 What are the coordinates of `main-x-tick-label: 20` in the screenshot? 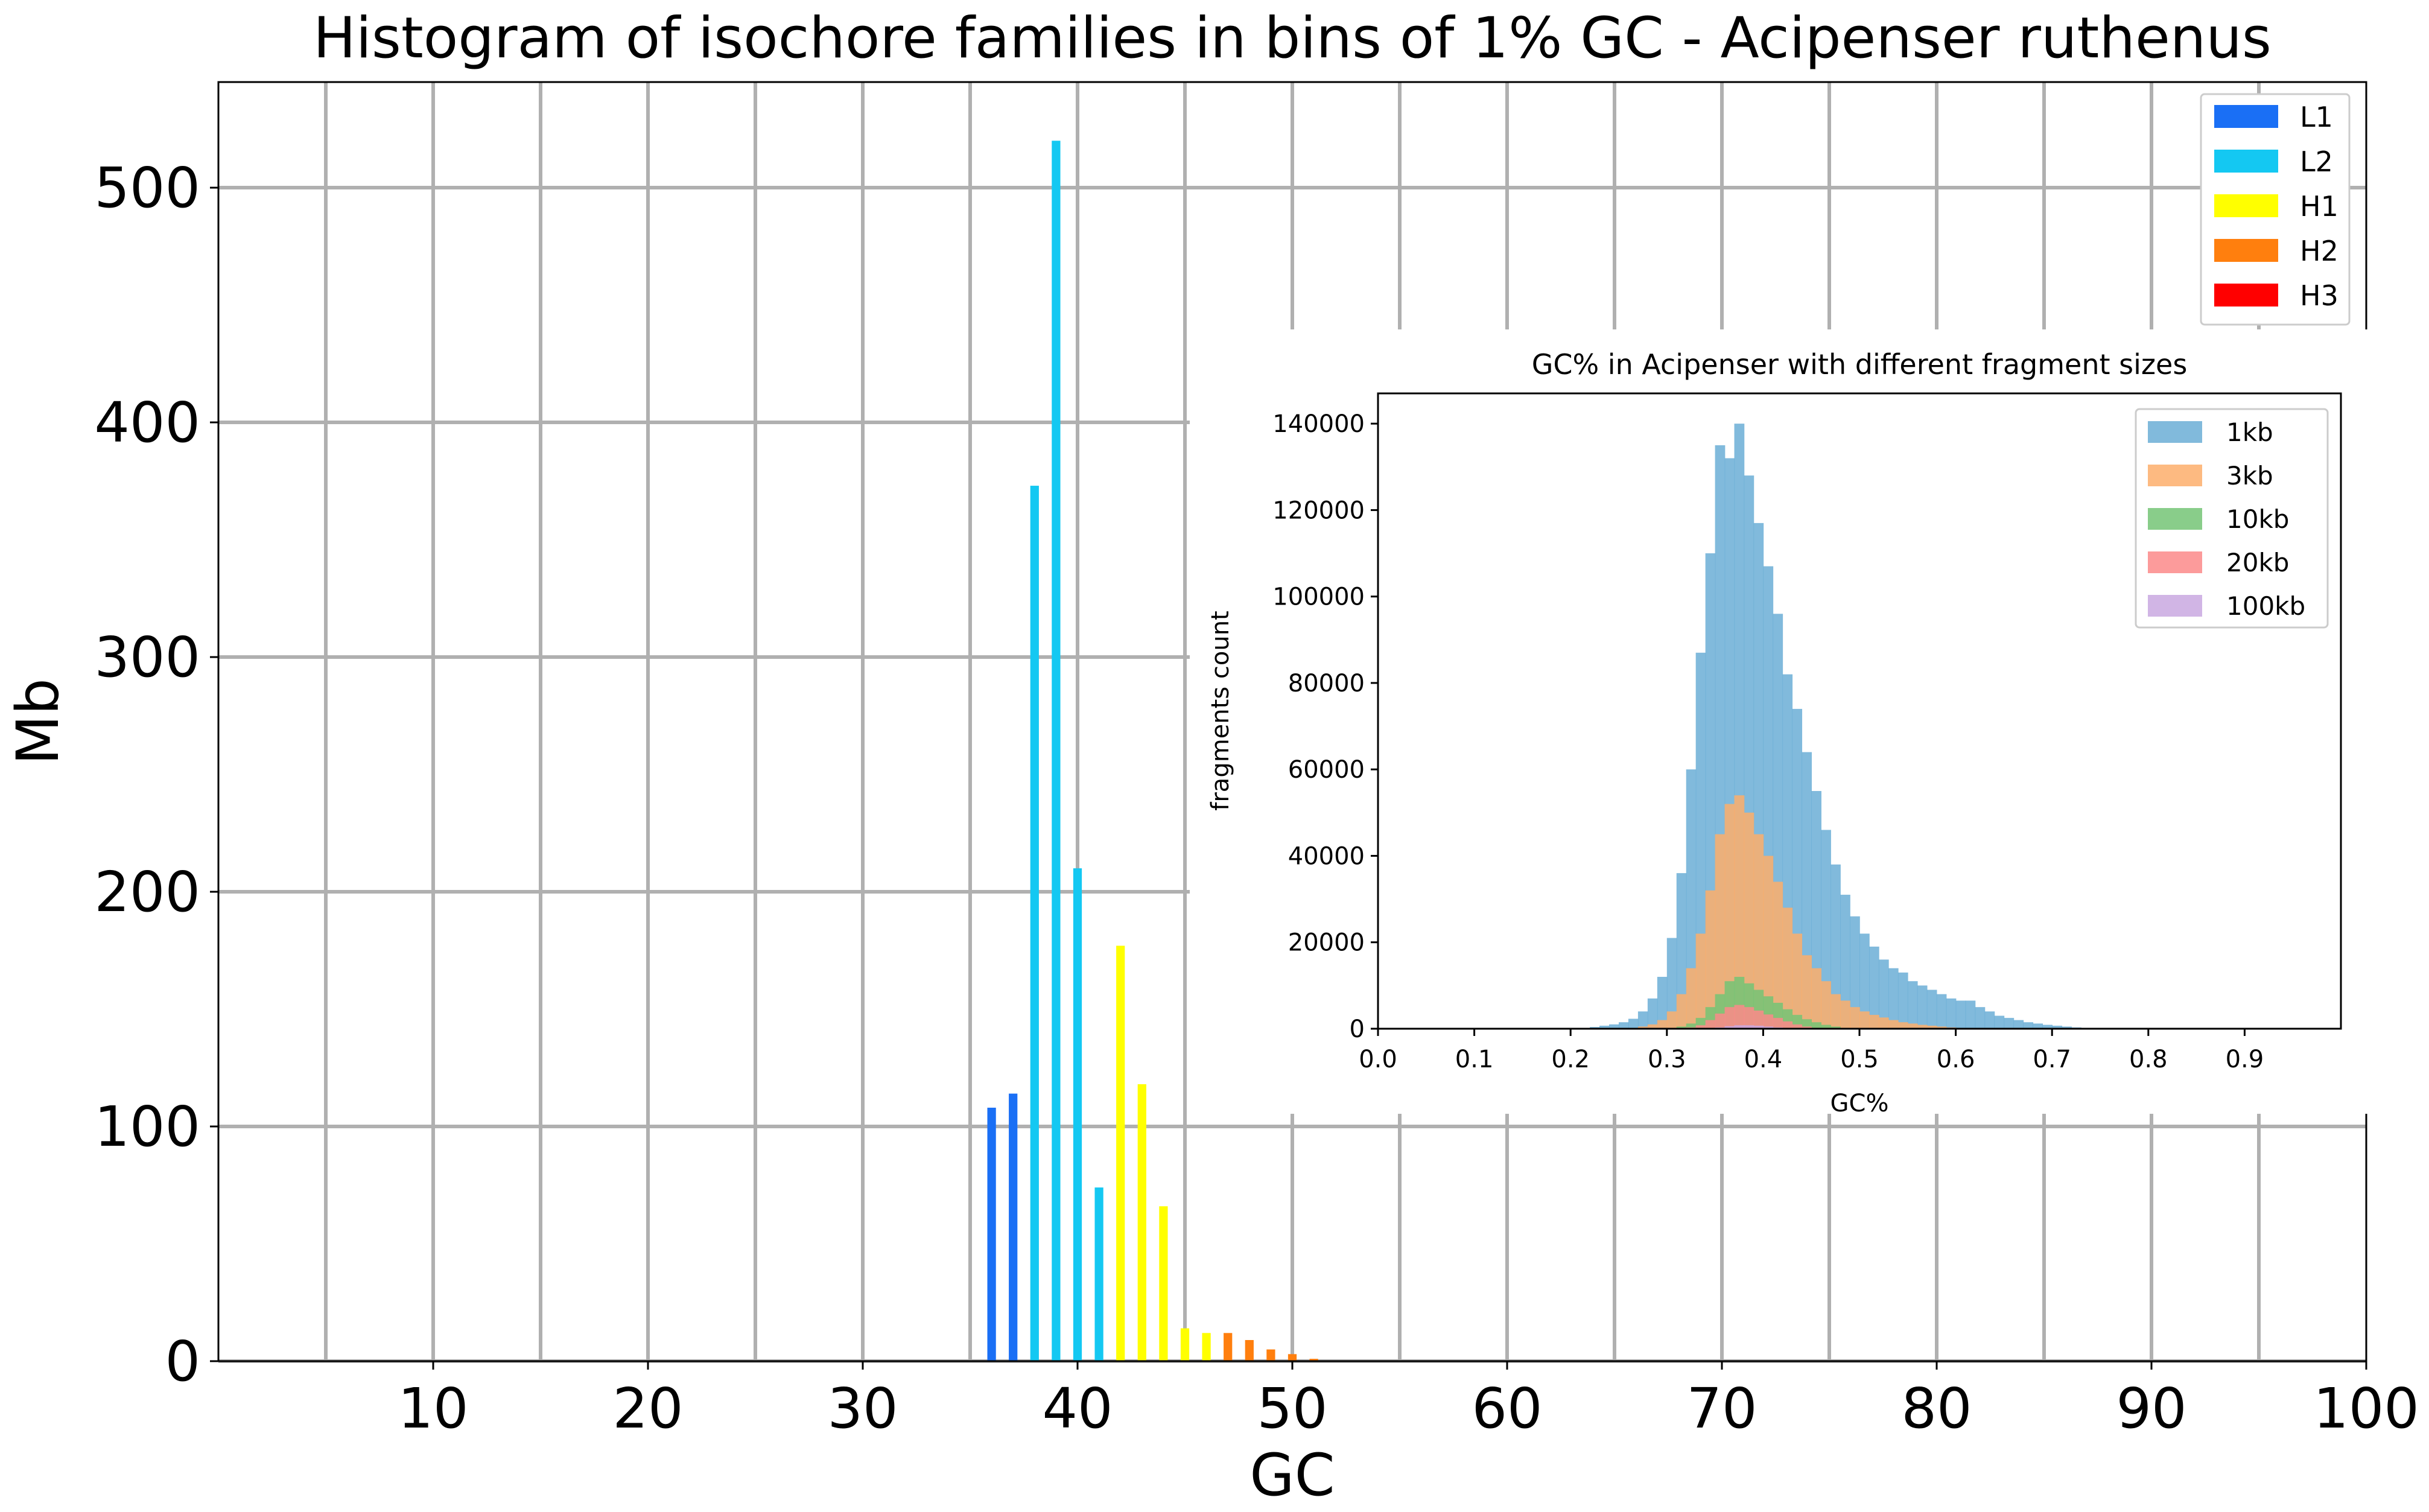 It's located at (647, 1409).